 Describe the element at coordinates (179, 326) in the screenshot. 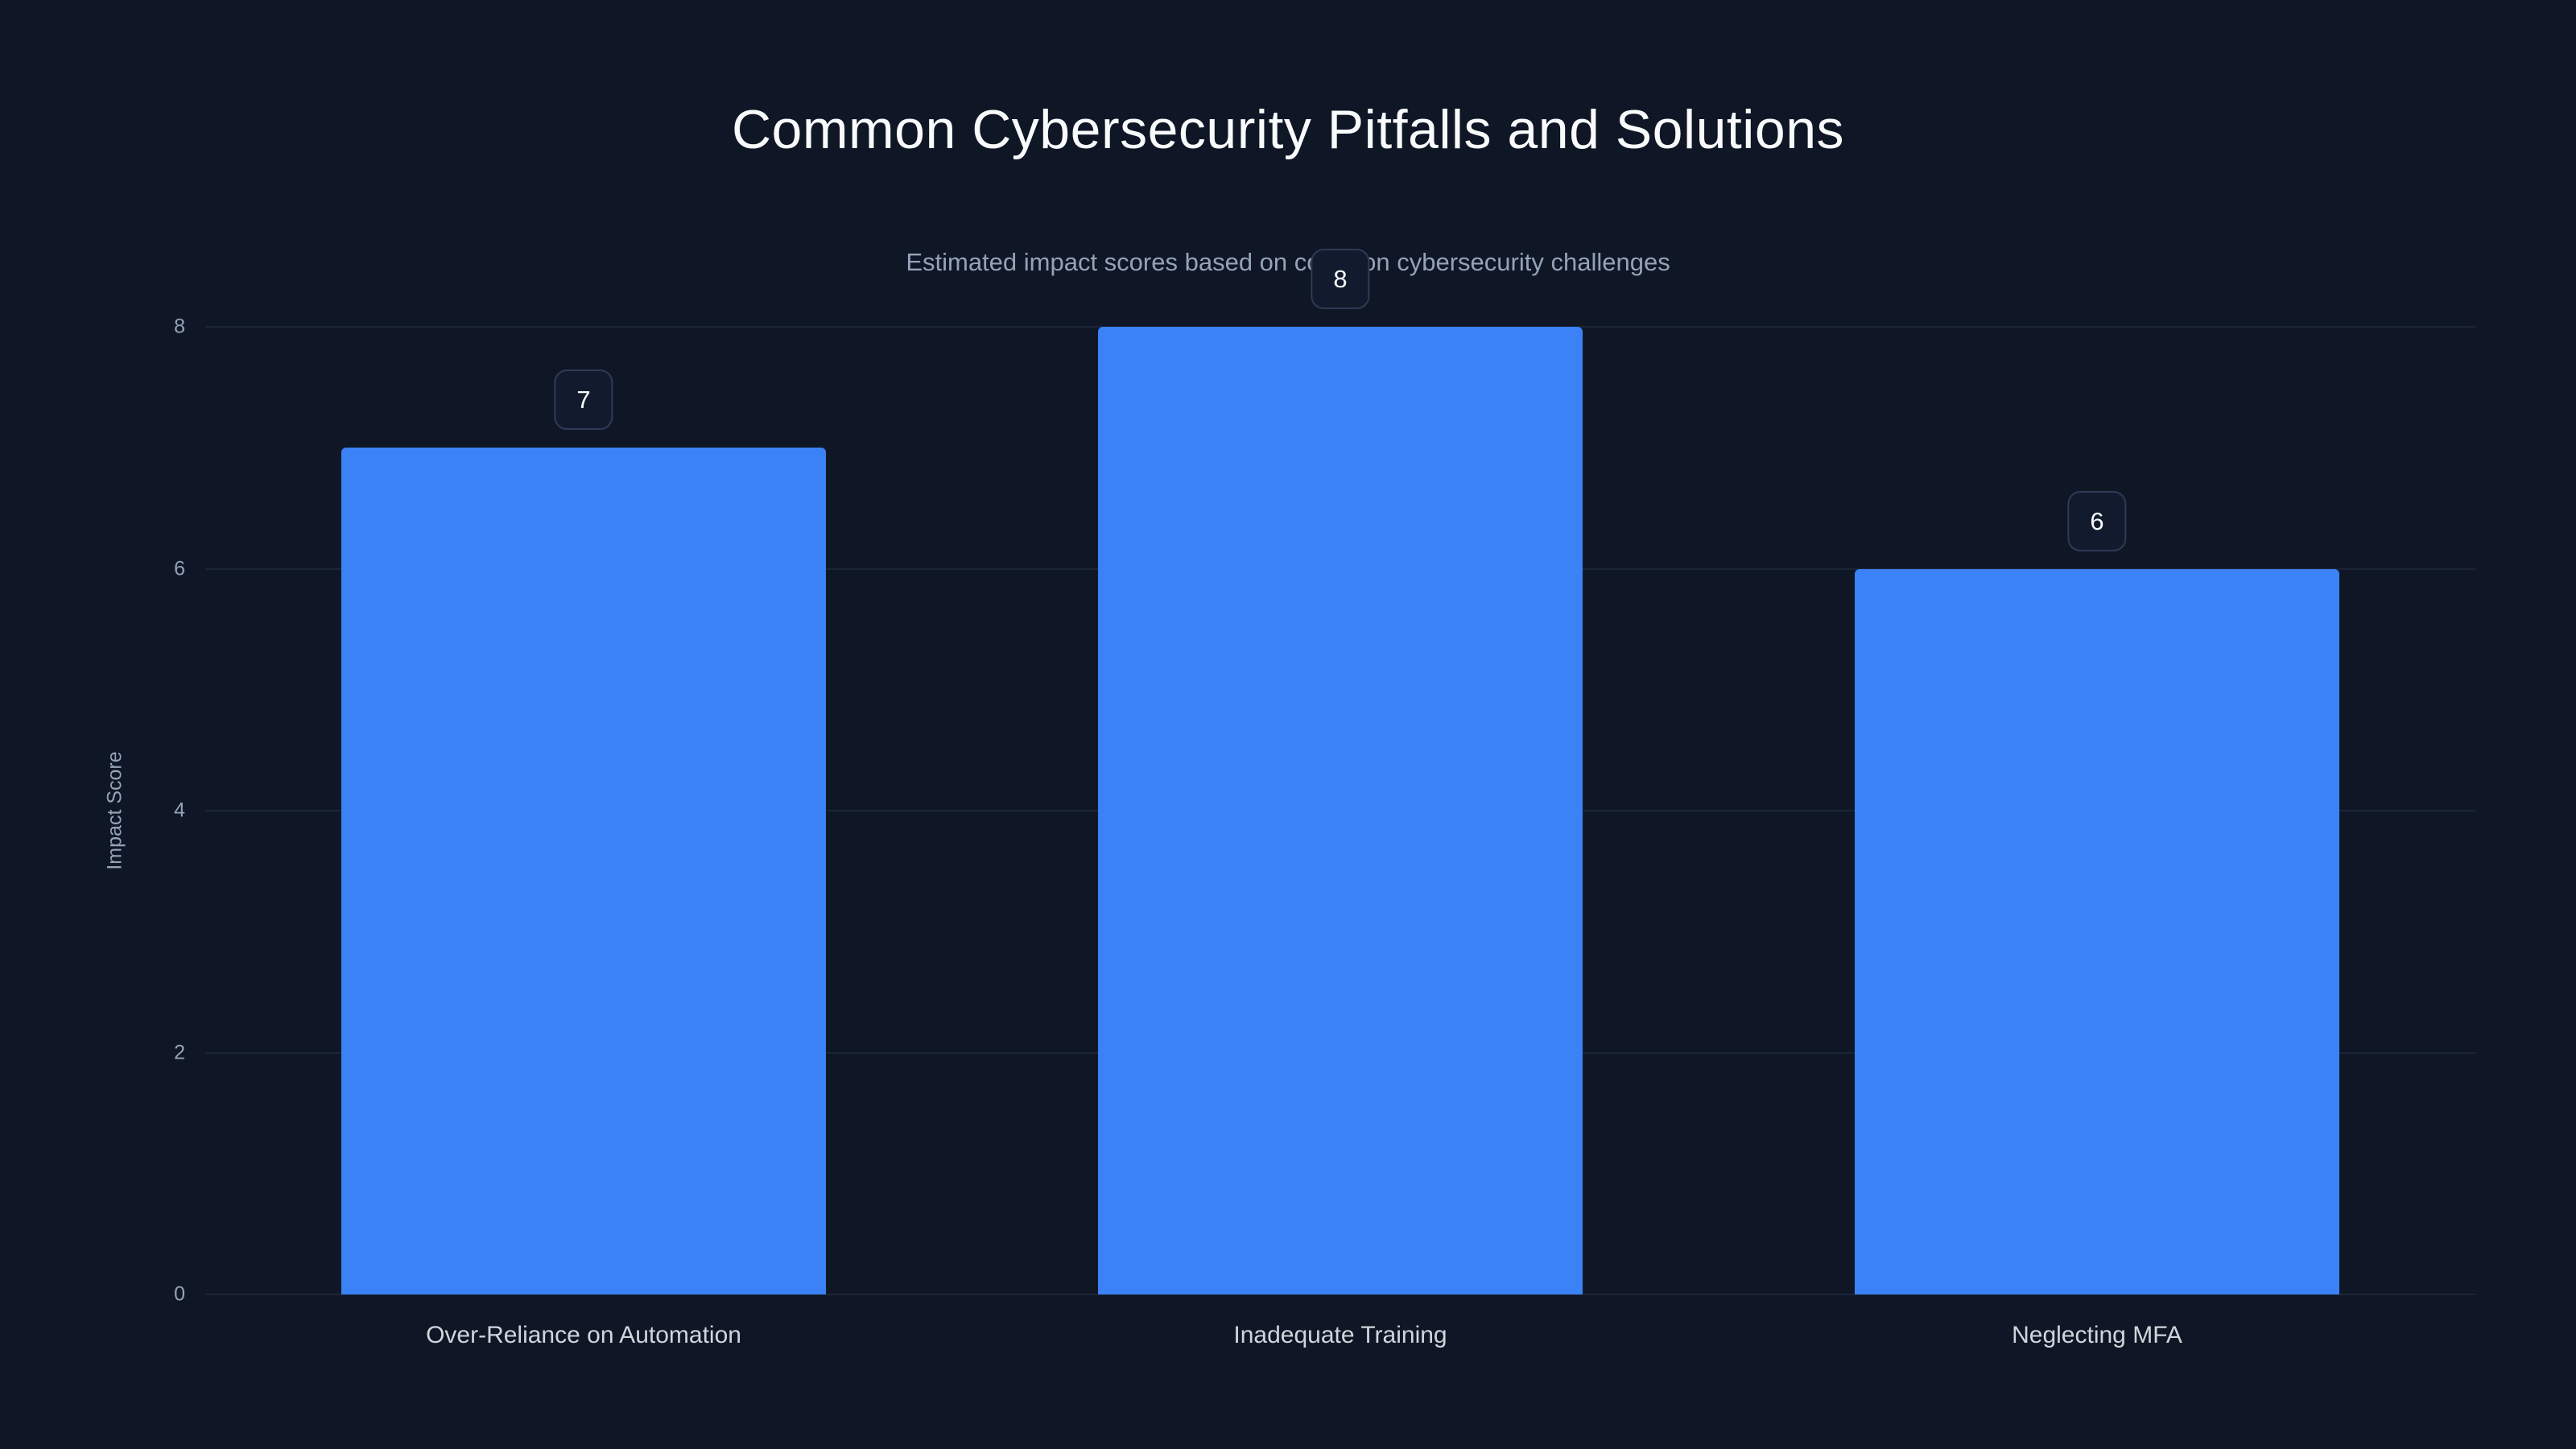

I see `y-axis-tick-label: 8` at that location.